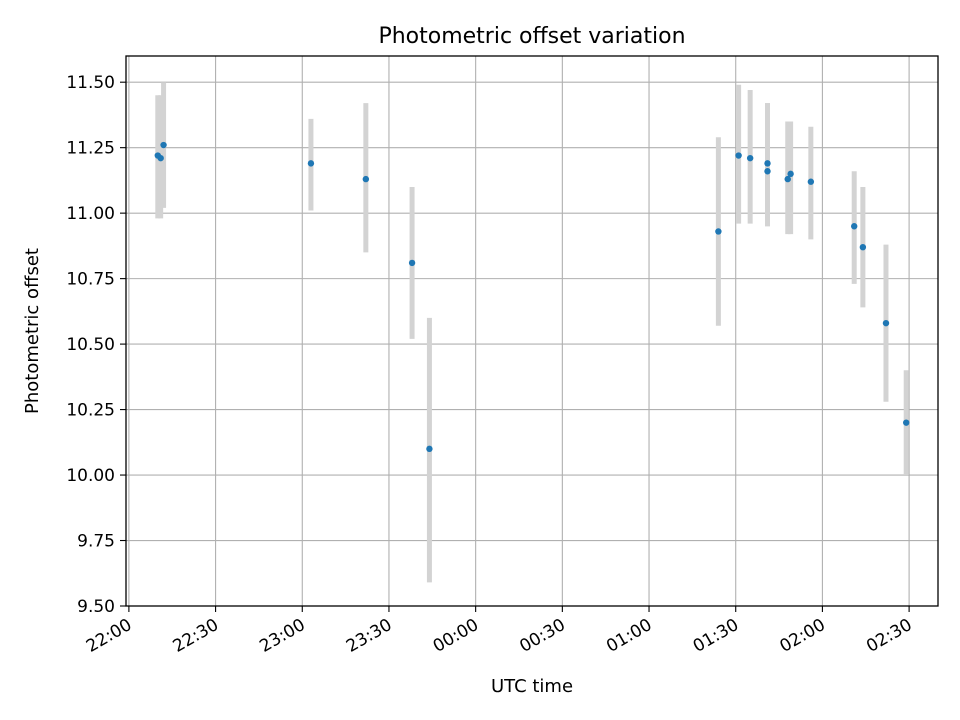 This screenshot has height=720, width=960. Describe the element at coordinates (542, 636) in the screenshot. I see `x-tick-label: 00:30` at that location.